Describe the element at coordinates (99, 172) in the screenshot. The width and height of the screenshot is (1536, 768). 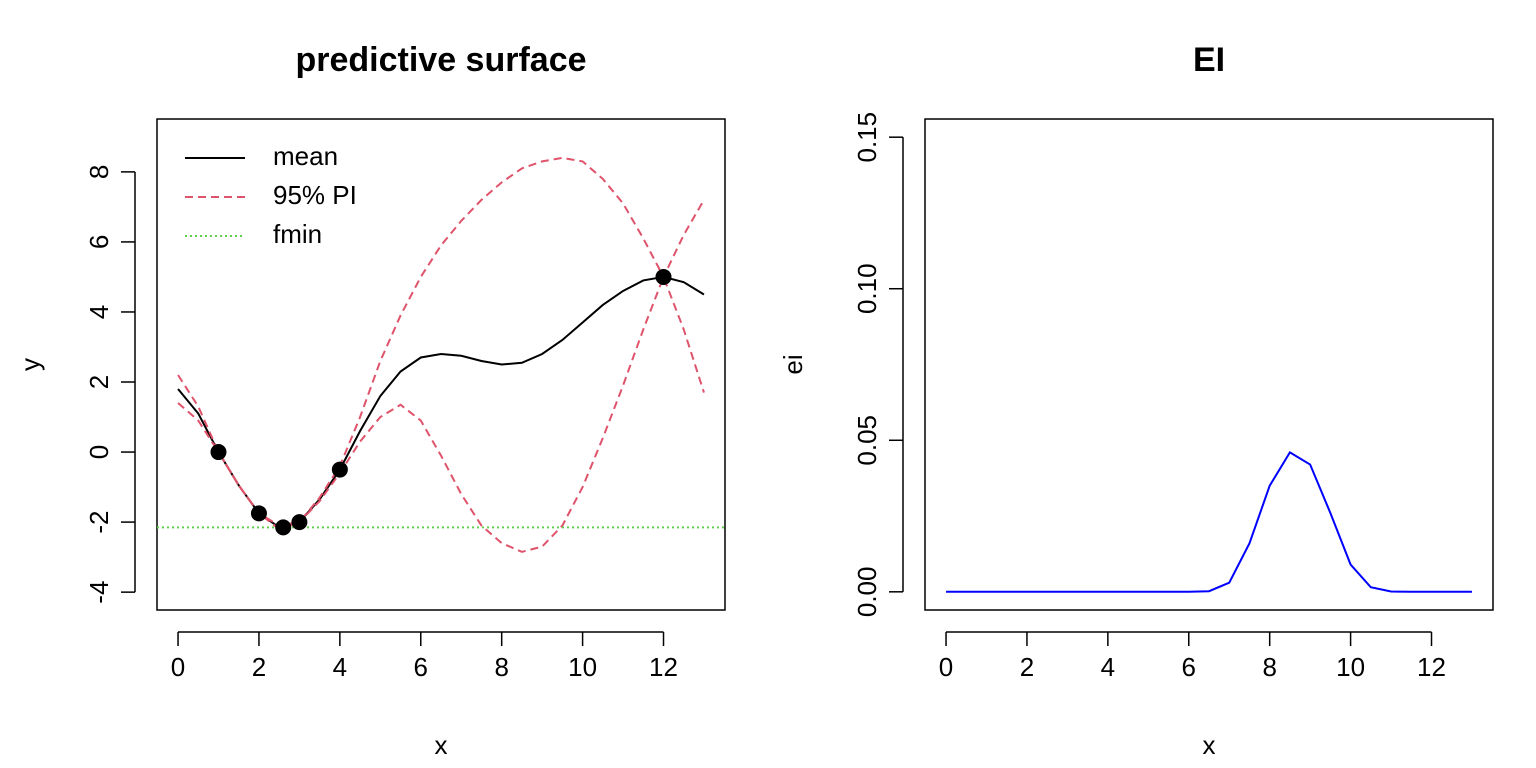
I see `y-tick-label: 8` at that location.